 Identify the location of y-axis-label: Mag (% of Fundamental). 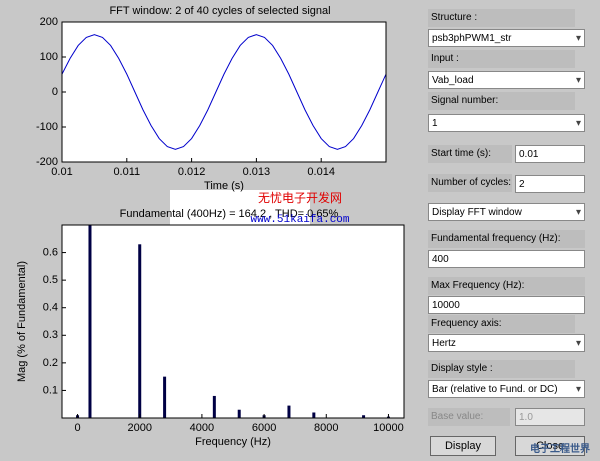
(22, 321).